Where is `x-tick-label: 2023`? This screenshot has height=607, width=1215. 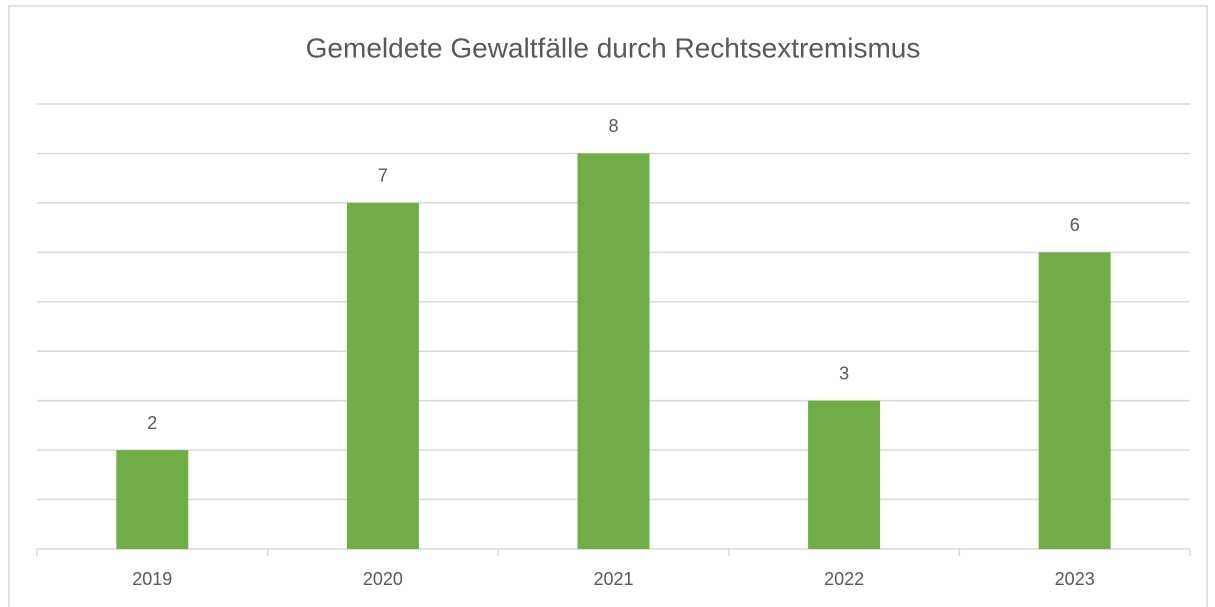 x-tick-label: 2023 is located at coordinates (1075, 579).